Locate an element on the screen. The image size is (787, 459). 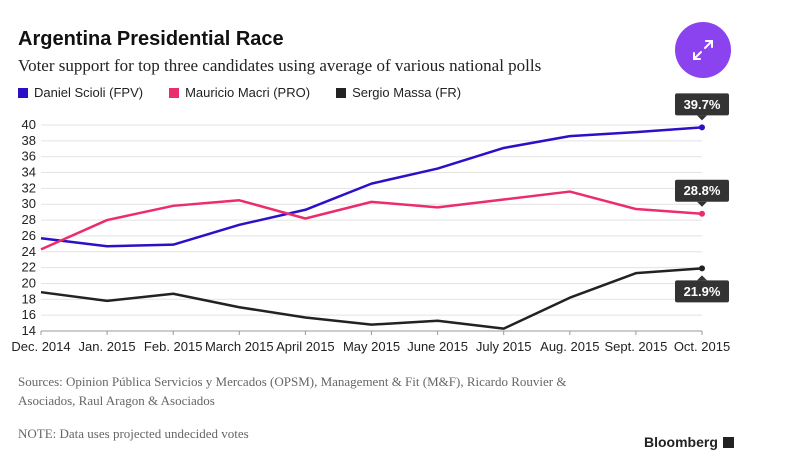
expand-icon is located at coordinates (703, 50).